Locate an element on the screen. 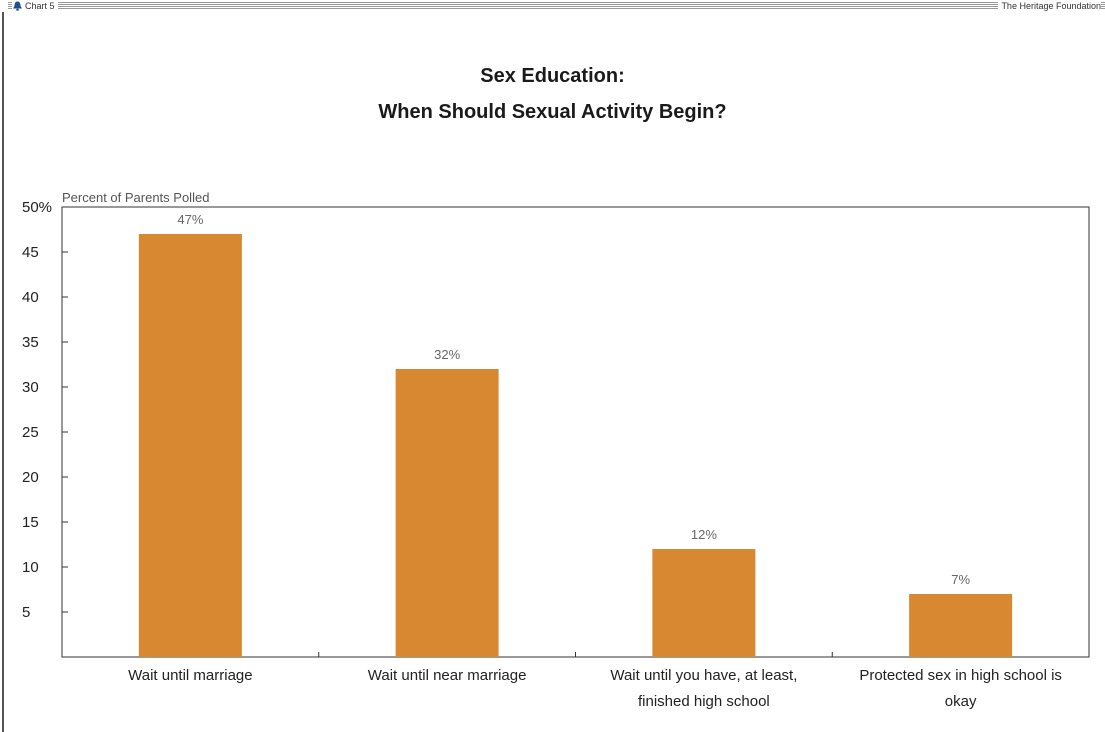 This screenshot has width=1105, height=732. chart-number-group: Chart 5 is located at coordinates (35, 6).